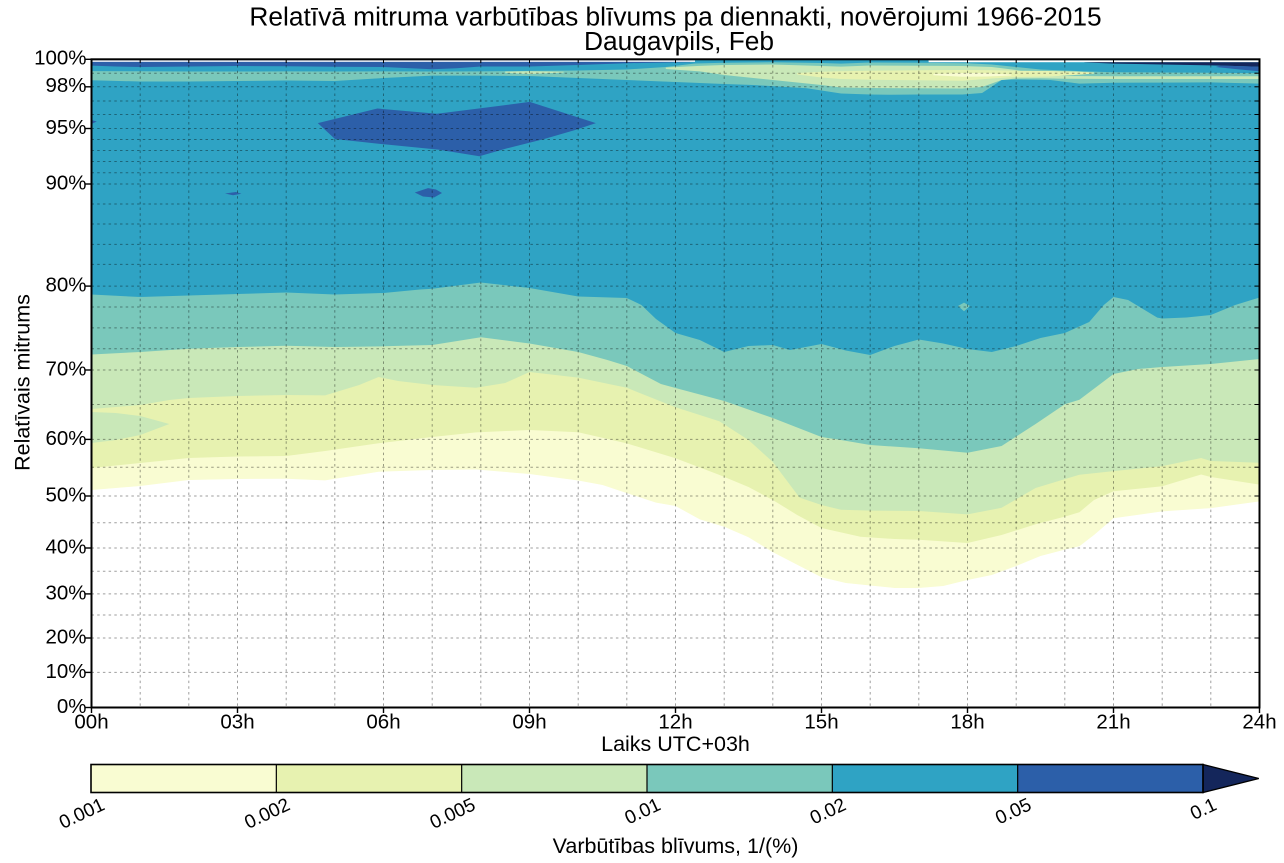 Image resolution: width=1284 pixels, height=863 pixels. I want to click on svg-text: 95%, so click(65, 127).